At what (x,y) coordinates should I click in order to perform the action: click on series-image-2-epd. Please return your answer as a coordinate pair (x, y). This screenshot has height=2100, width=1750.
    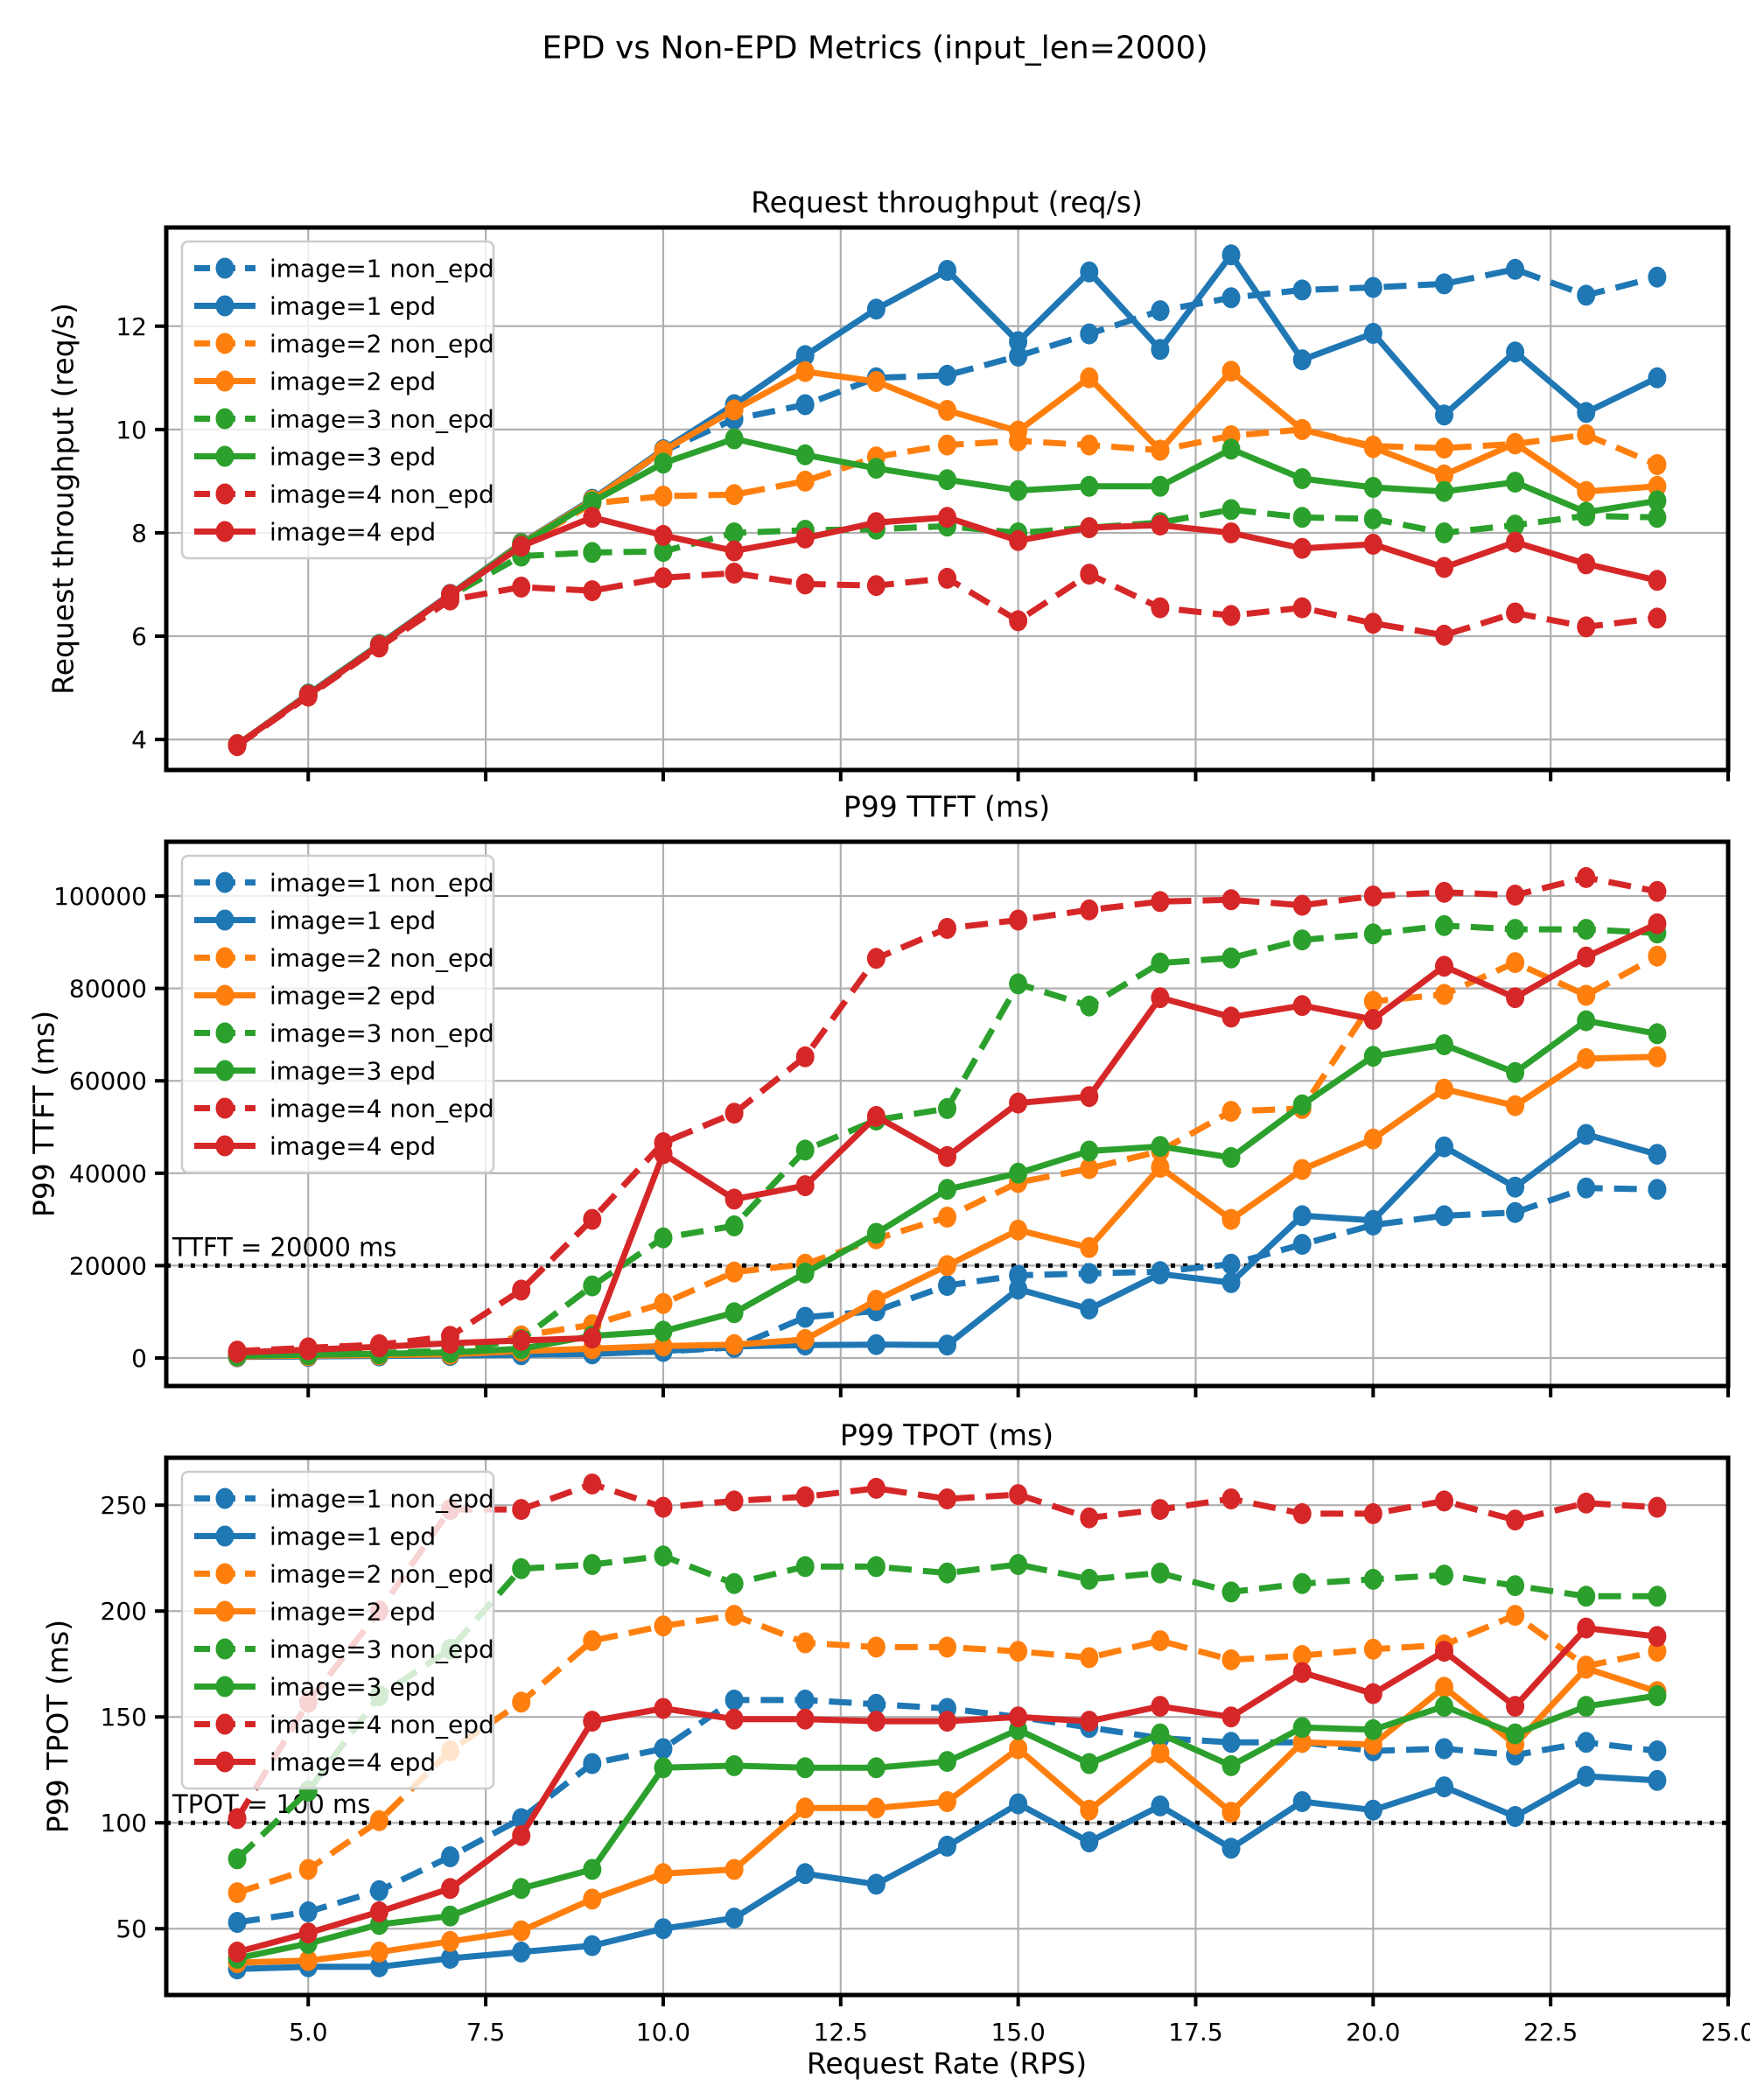
    Looking at the image, I should click on (947, 1815).